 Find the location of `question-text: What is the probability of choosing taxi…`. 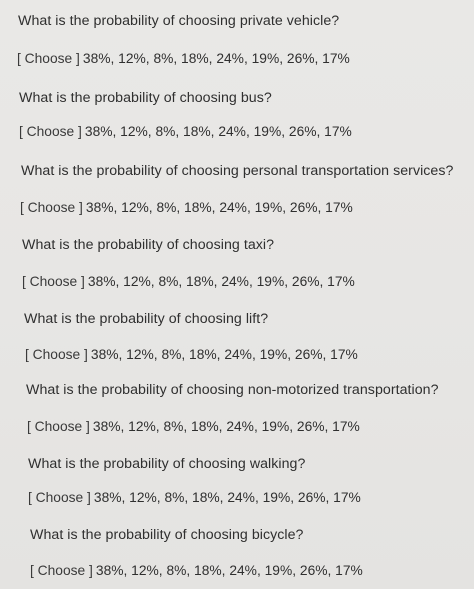

question-text: What is the probability of choosing taxi… is located at coordinates (148, 245).